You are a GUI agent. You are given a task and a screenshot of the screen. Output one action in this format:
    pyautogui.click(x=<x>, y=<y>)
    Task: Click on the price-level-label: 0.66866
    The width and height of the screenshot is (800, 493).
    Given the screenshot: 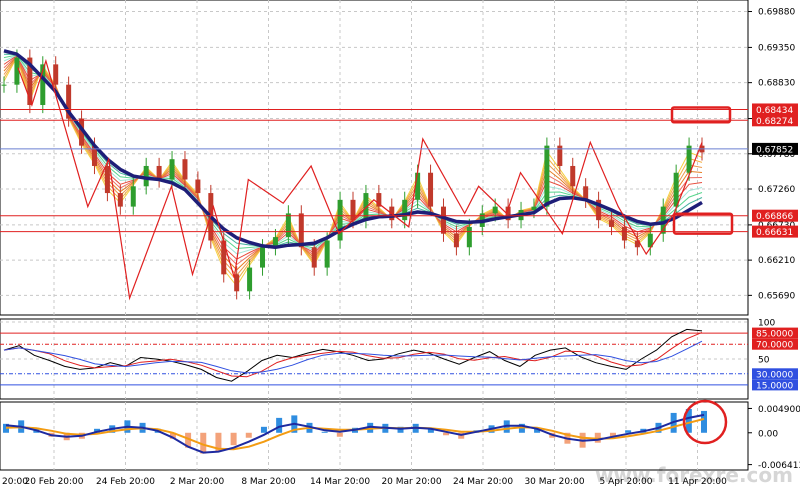 What is the action you would take?
    pyautogui.click(x=774, y=217)
    